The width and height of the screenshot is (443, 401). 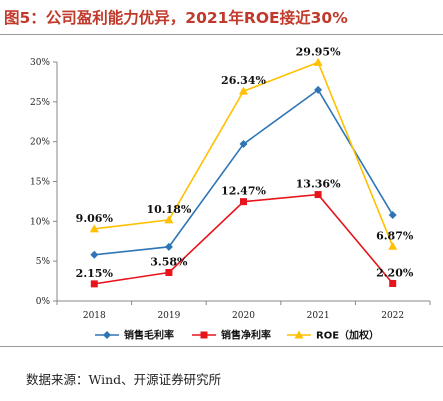 What do you see at coordinates (318, 51) in the screenshot?
I see `data-label: 29.95%` at bounding box center [318, 51].